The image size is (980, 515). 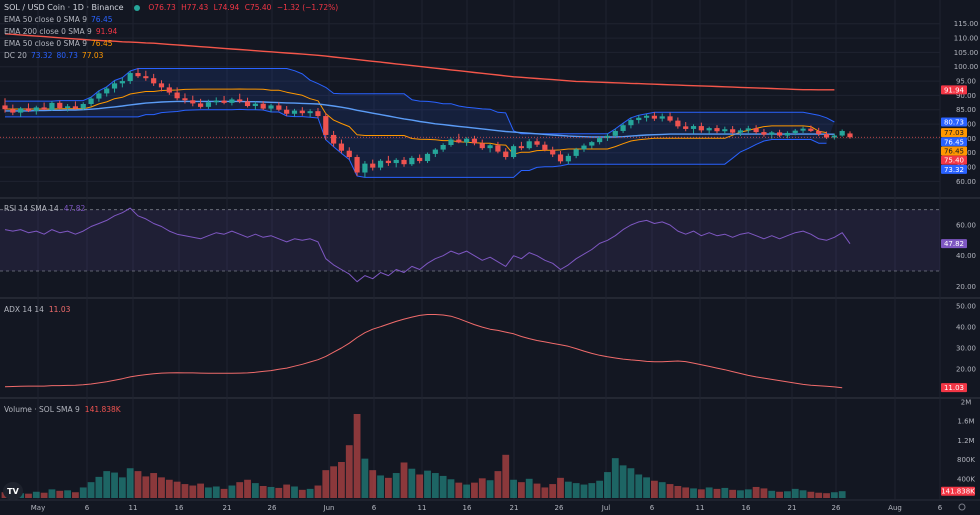 I want to click on symbol-title: SOL / USD Coin · 1D · Binance, so click(x=64, y=7).